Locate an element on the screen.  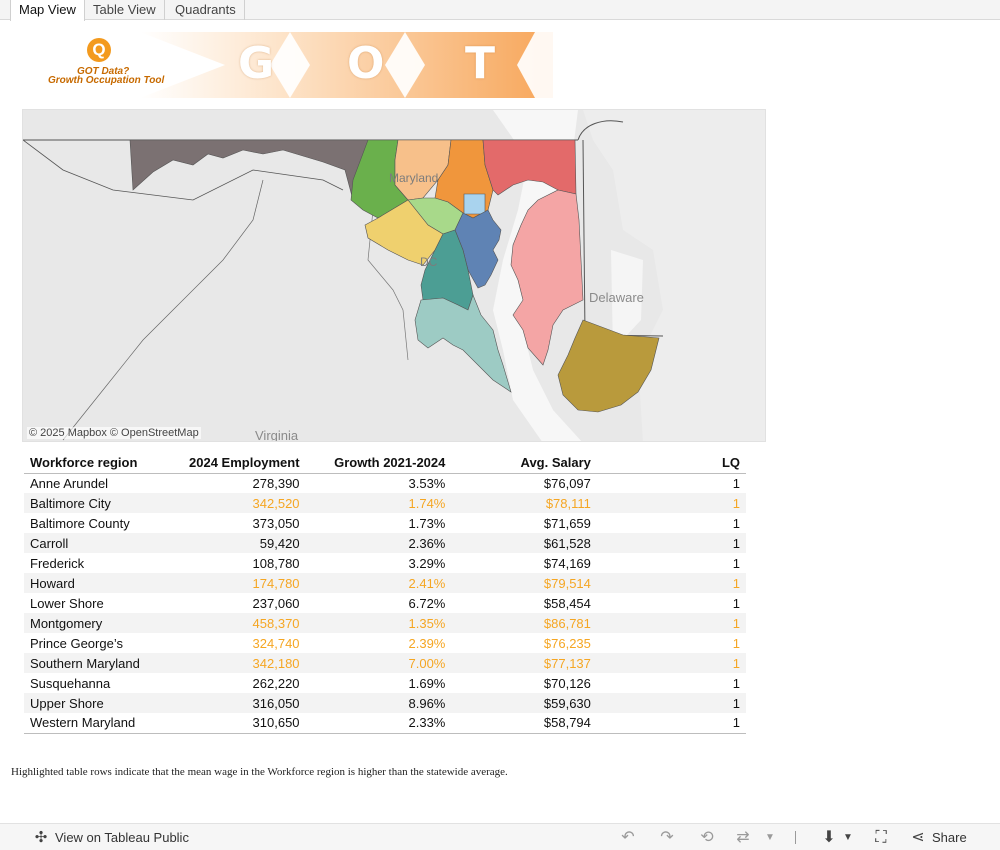
tab-map-view: Map View is located at coordinates (47, 10).